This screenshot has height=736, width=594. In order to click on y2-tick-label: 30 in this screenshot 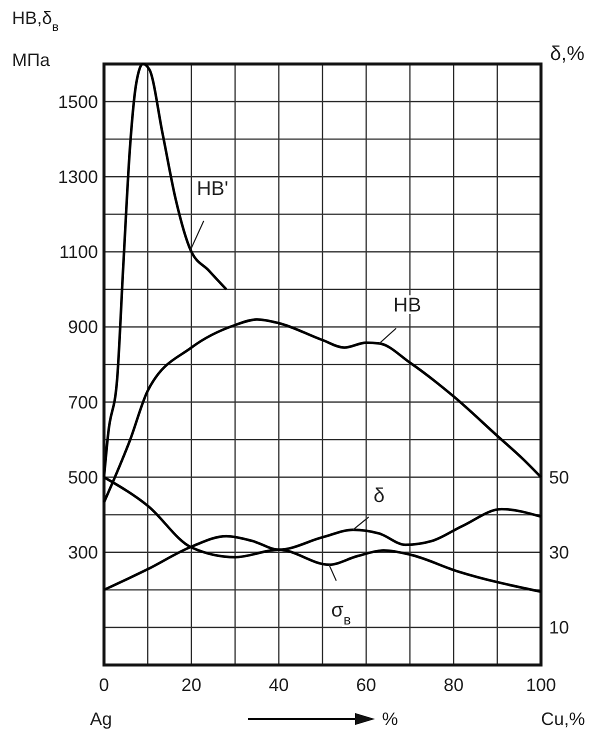, I will do `click(559, 552)`.